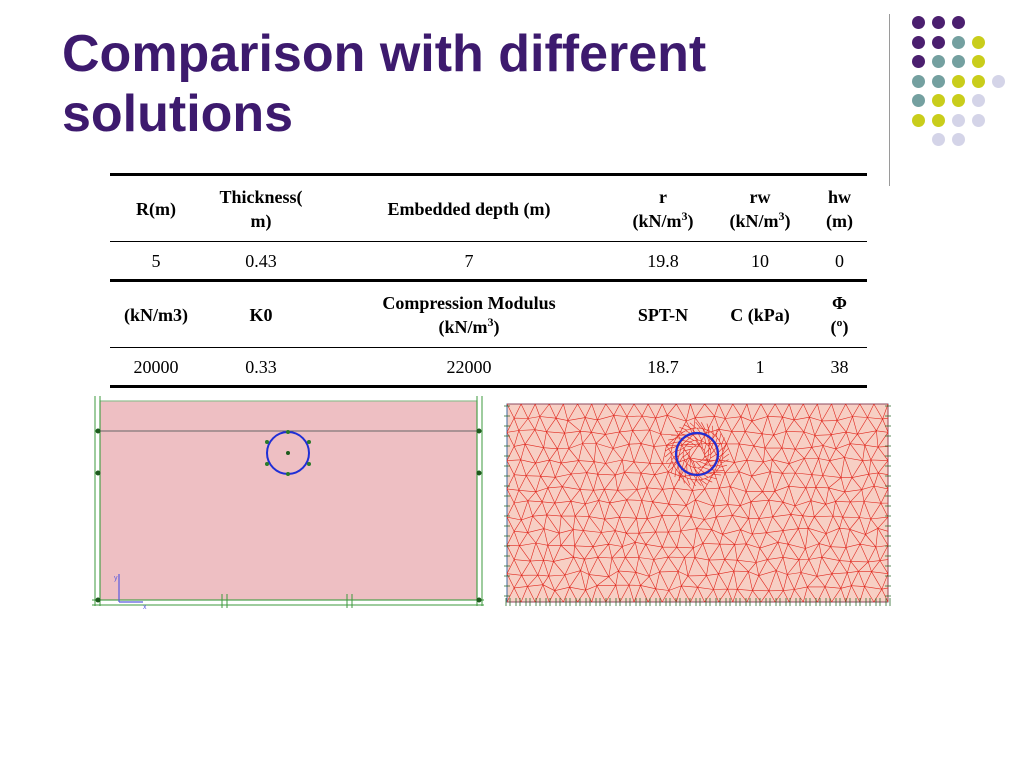  I want to click on table-cell: 10, so click(760, 261).